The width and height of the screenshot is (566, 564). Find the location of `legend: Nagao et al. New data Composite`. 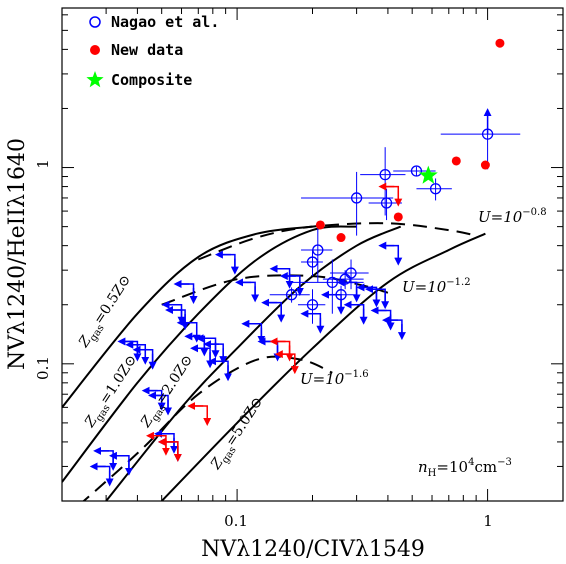

legend: Nagao et al. New data Composite is located at coordinates (152, 51).